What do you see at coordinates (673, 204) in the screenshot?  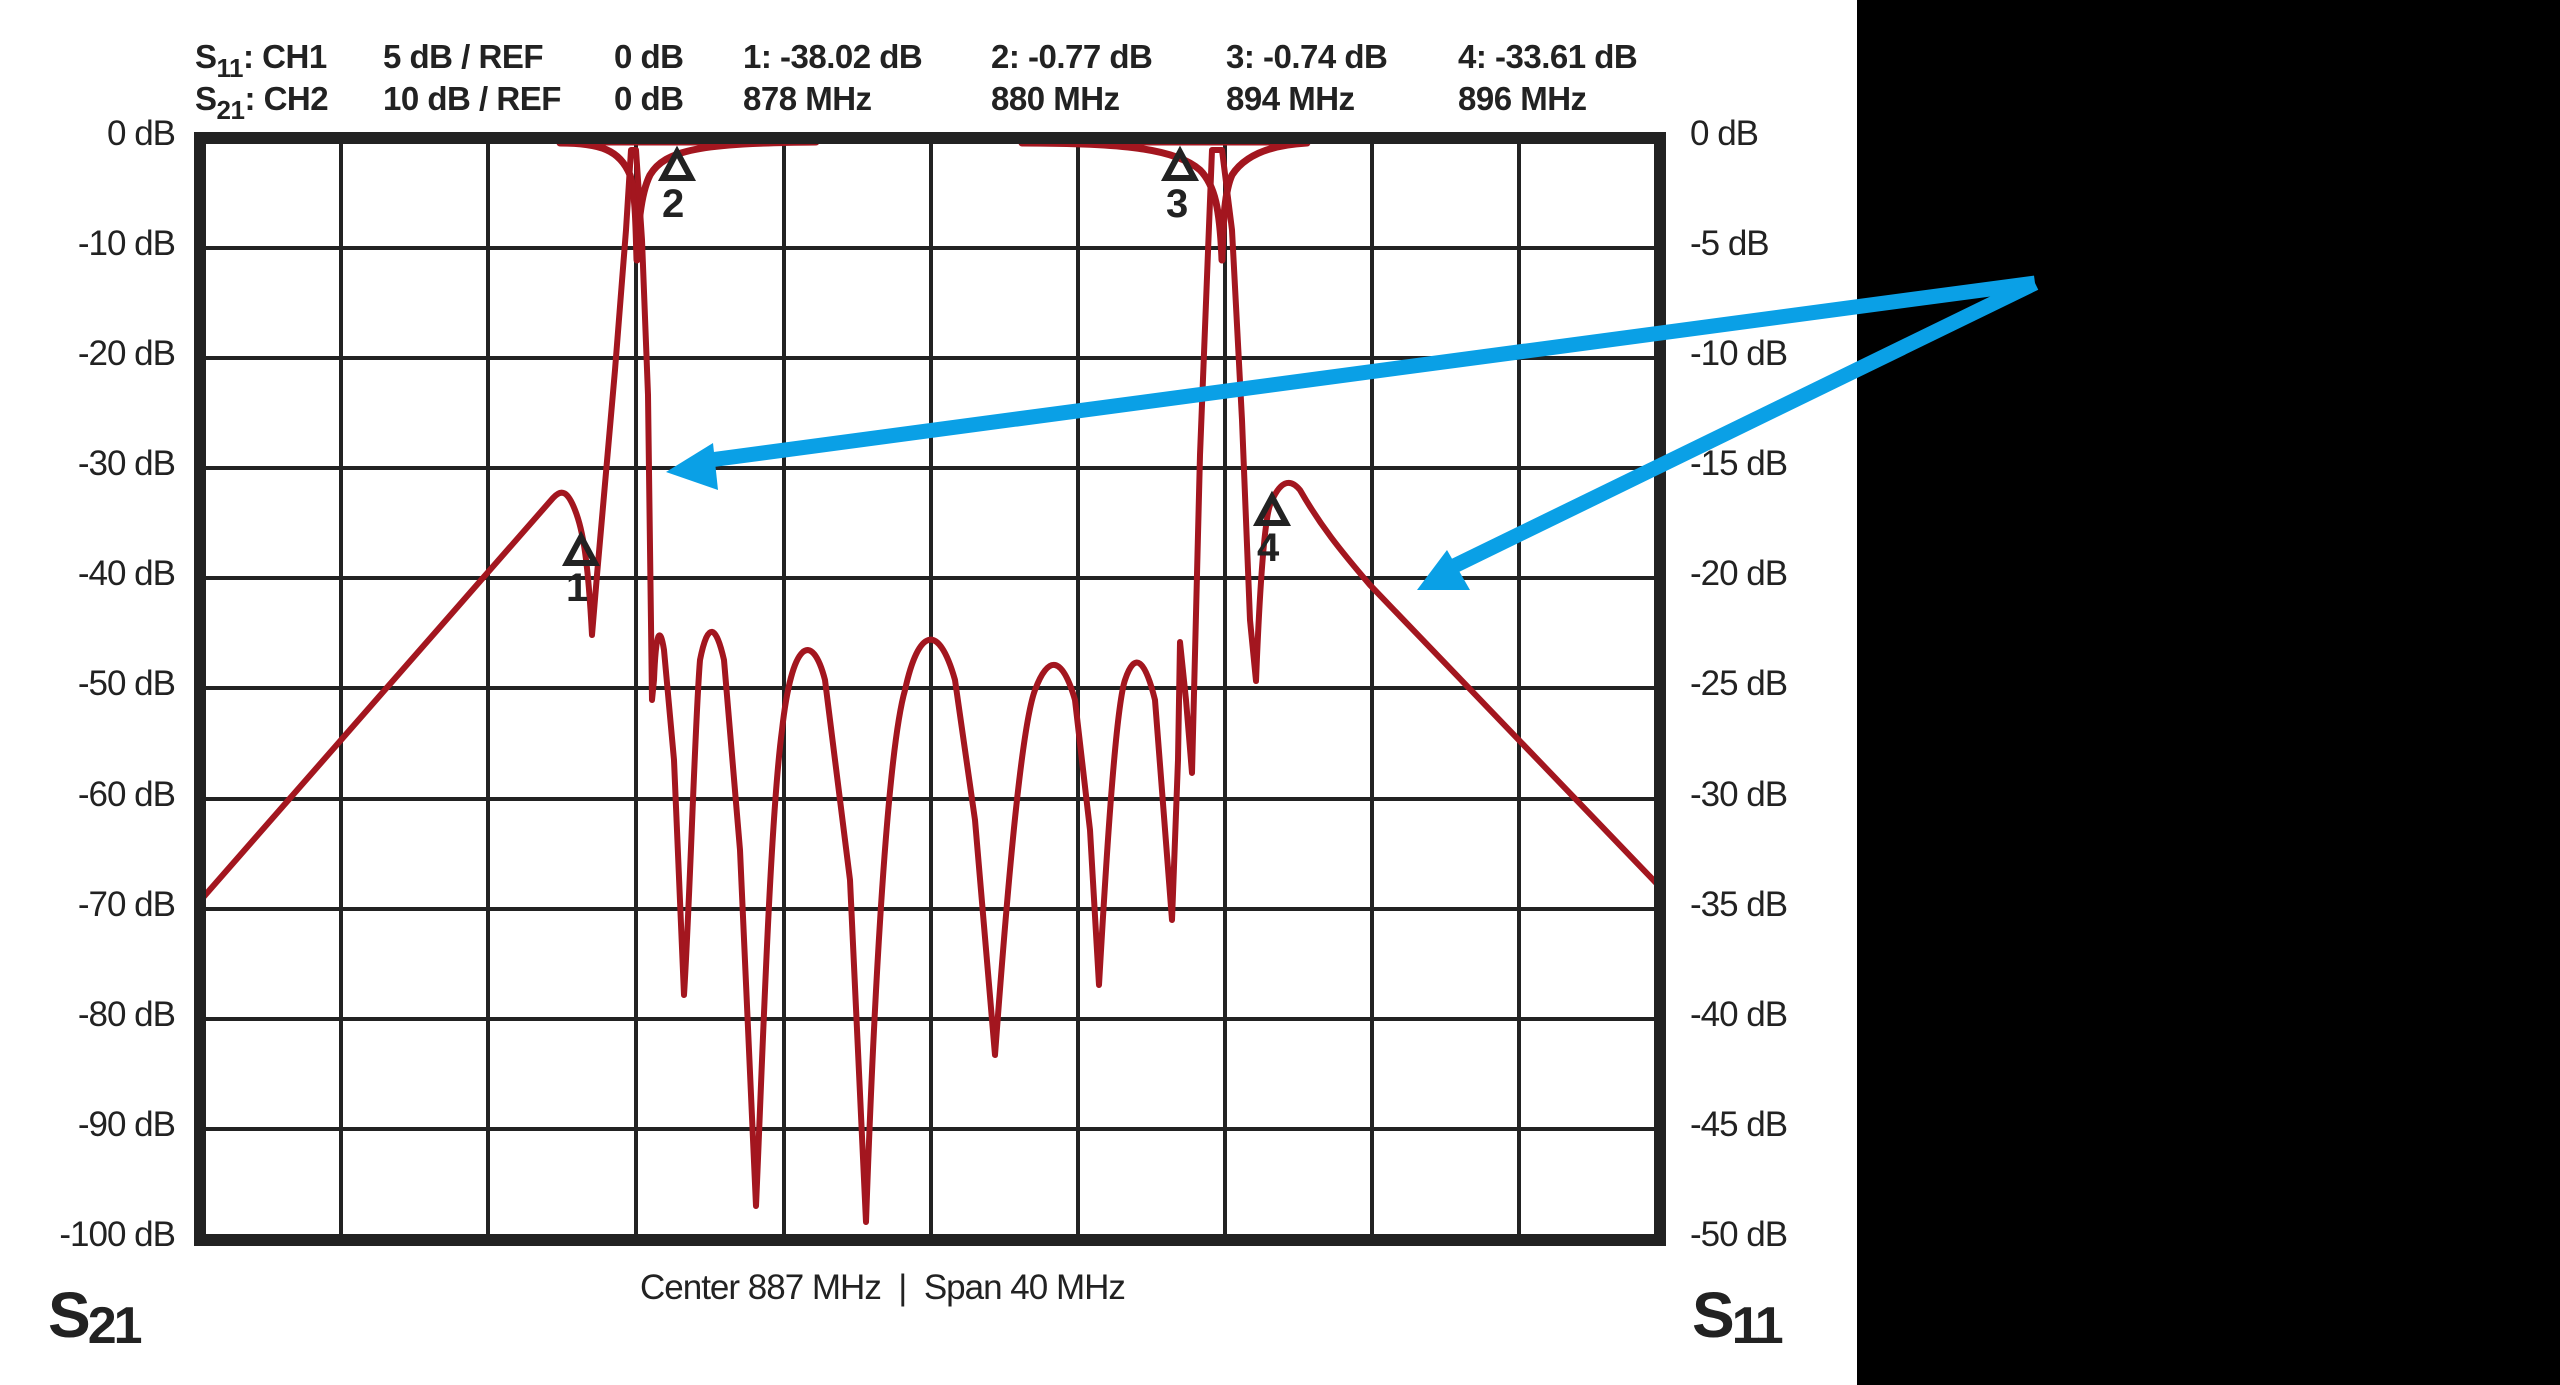 I see `marker-2-label: 2` at bounding box center [673, 204].